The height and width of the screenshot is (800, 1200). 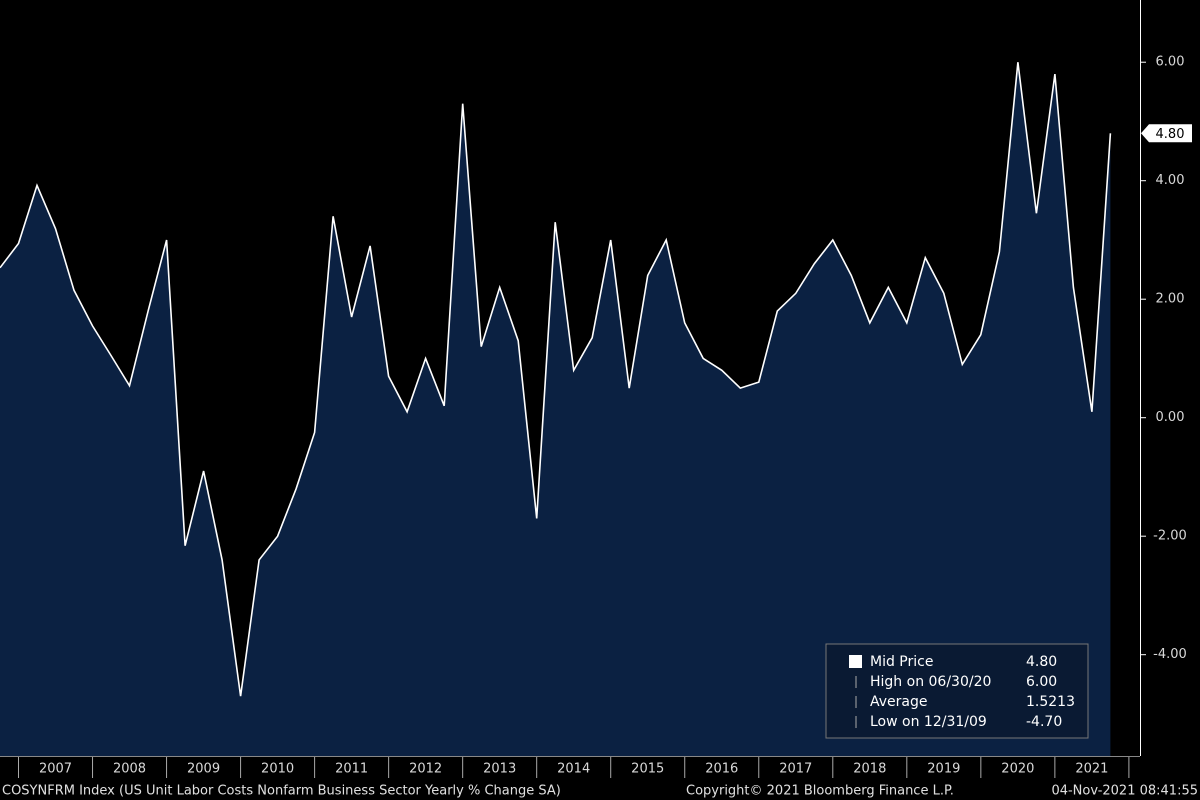 I want to click on x-tick-label: 2019, so click(x=943, y=769).